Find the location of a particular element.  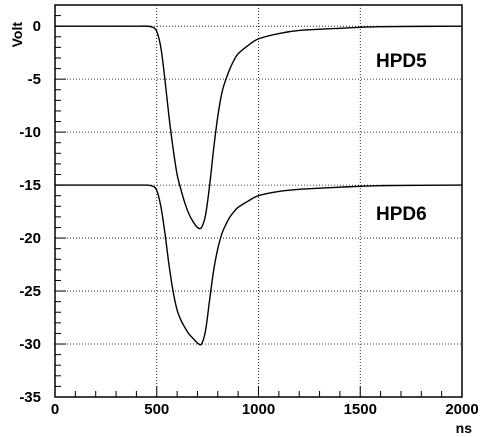

y-tick-label: -10 is located at coordinates (30, 132).